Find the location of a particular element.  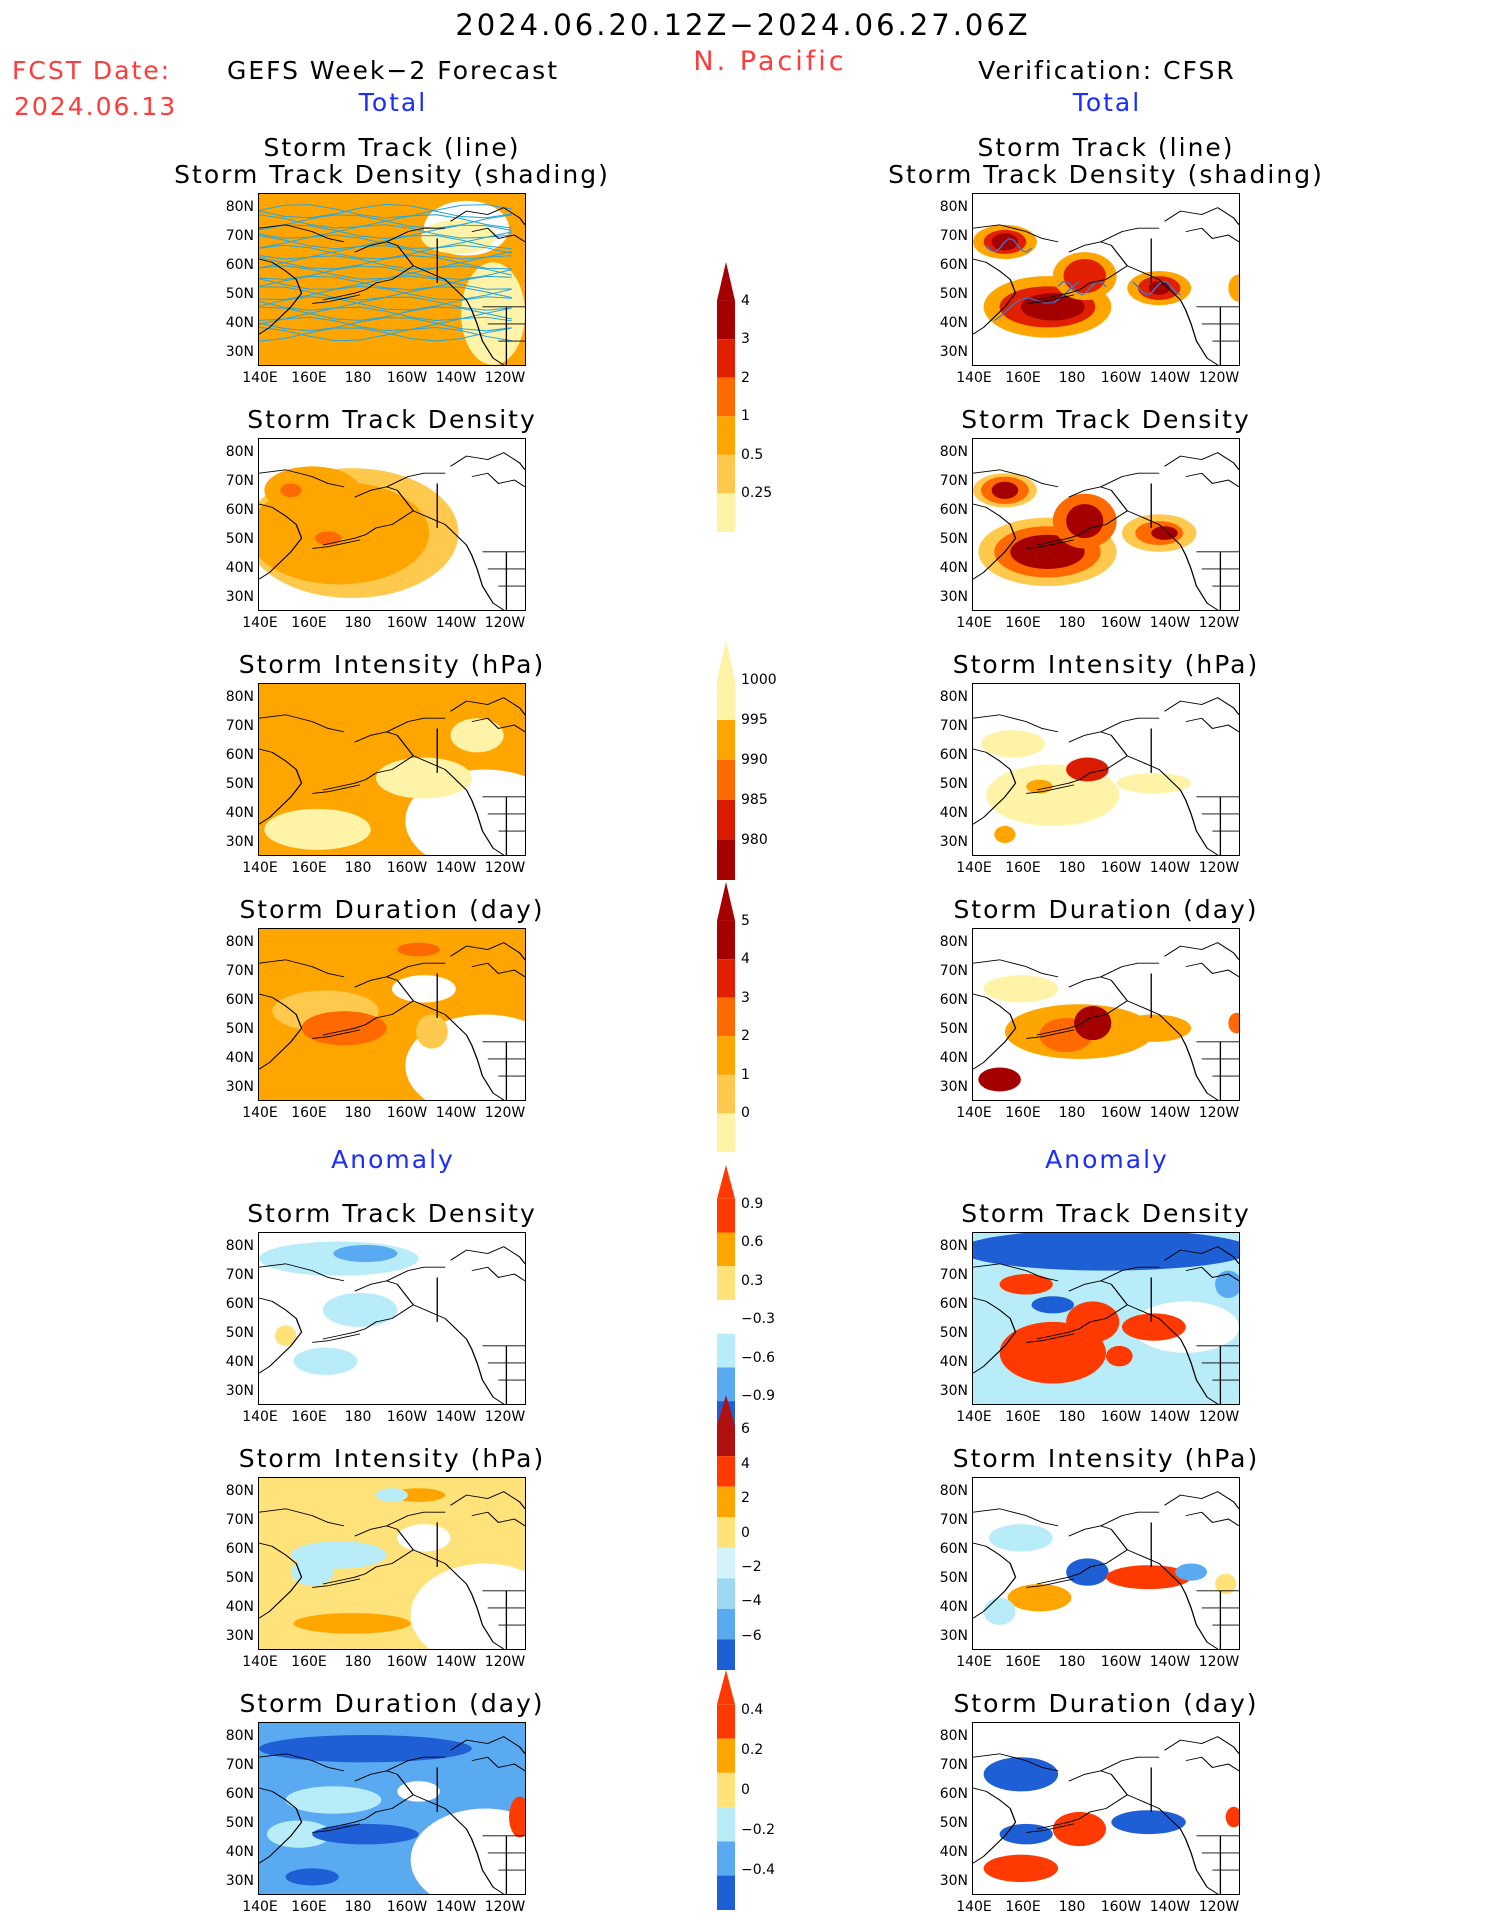

verification-map-density is located at coordinates (1106, 524).